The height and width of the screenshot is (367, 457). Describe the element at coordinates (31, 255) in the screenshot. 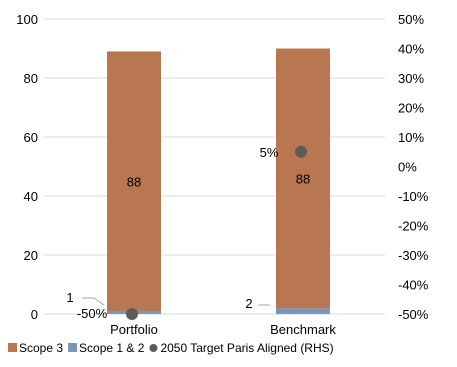

I see `y-left-tick-label: 20` at that location.